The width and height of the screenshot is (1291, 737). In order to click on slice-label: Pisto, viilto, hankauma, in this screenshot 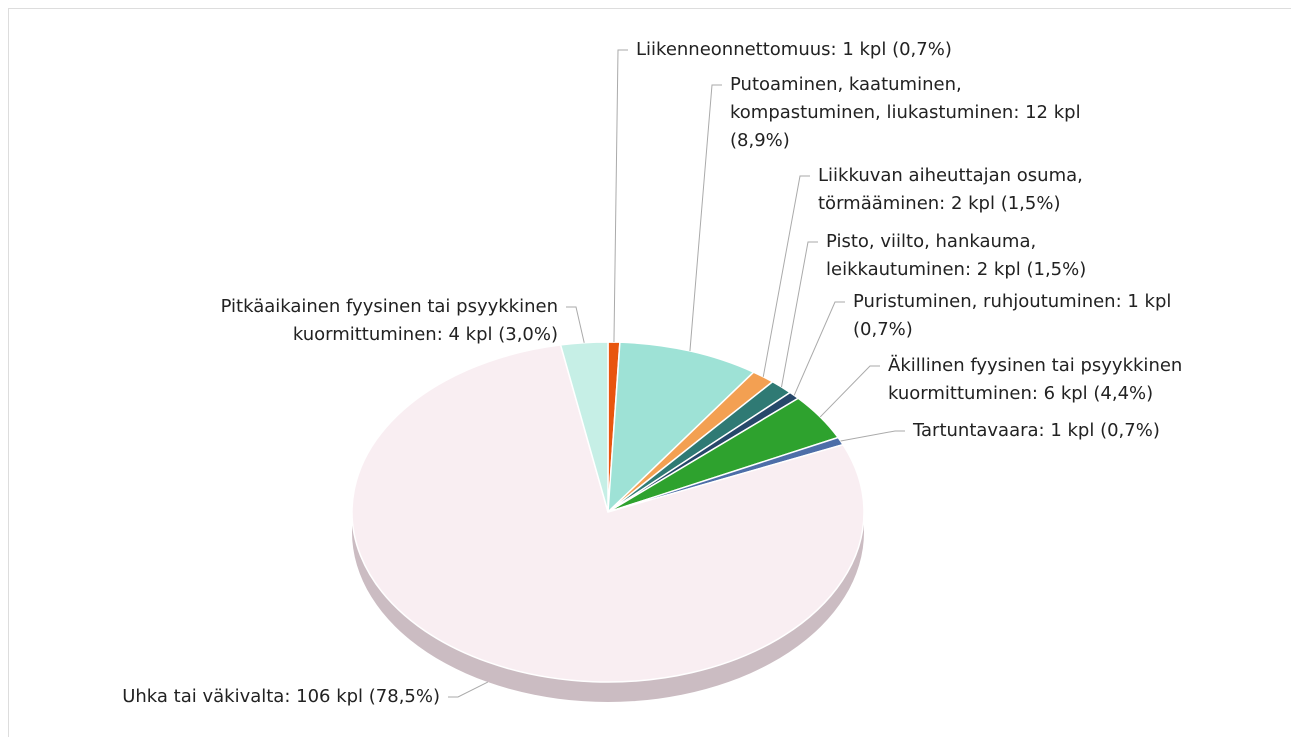, I will do `click(931, 241)`.